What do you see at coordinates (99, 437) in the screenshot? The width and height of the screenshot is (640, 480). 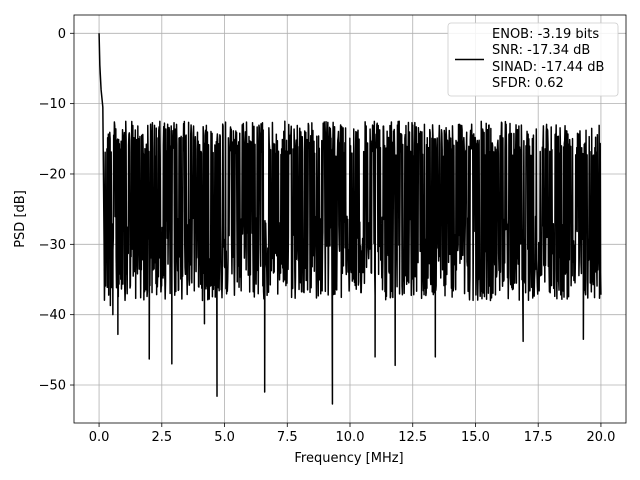 I see `x-tick-label: 0.0` at bounding box center [99, 437].